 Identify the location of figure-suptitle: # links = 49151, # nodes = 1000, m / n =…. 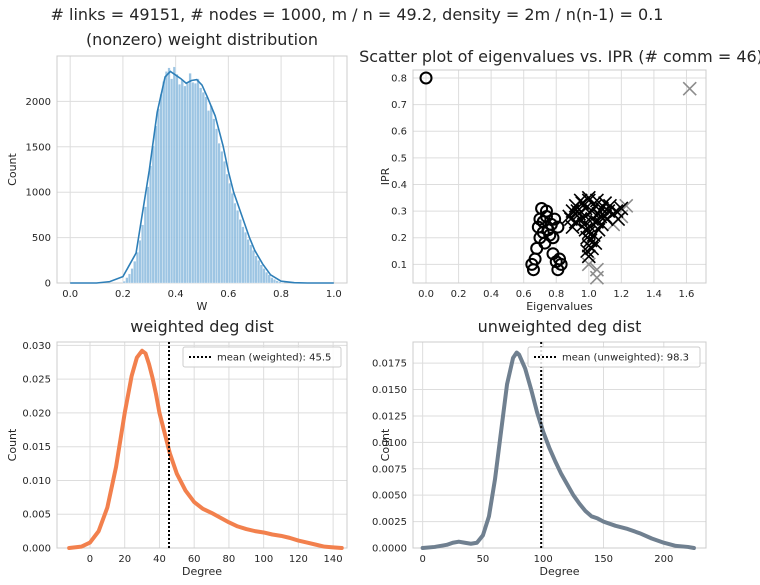
(357, 14).